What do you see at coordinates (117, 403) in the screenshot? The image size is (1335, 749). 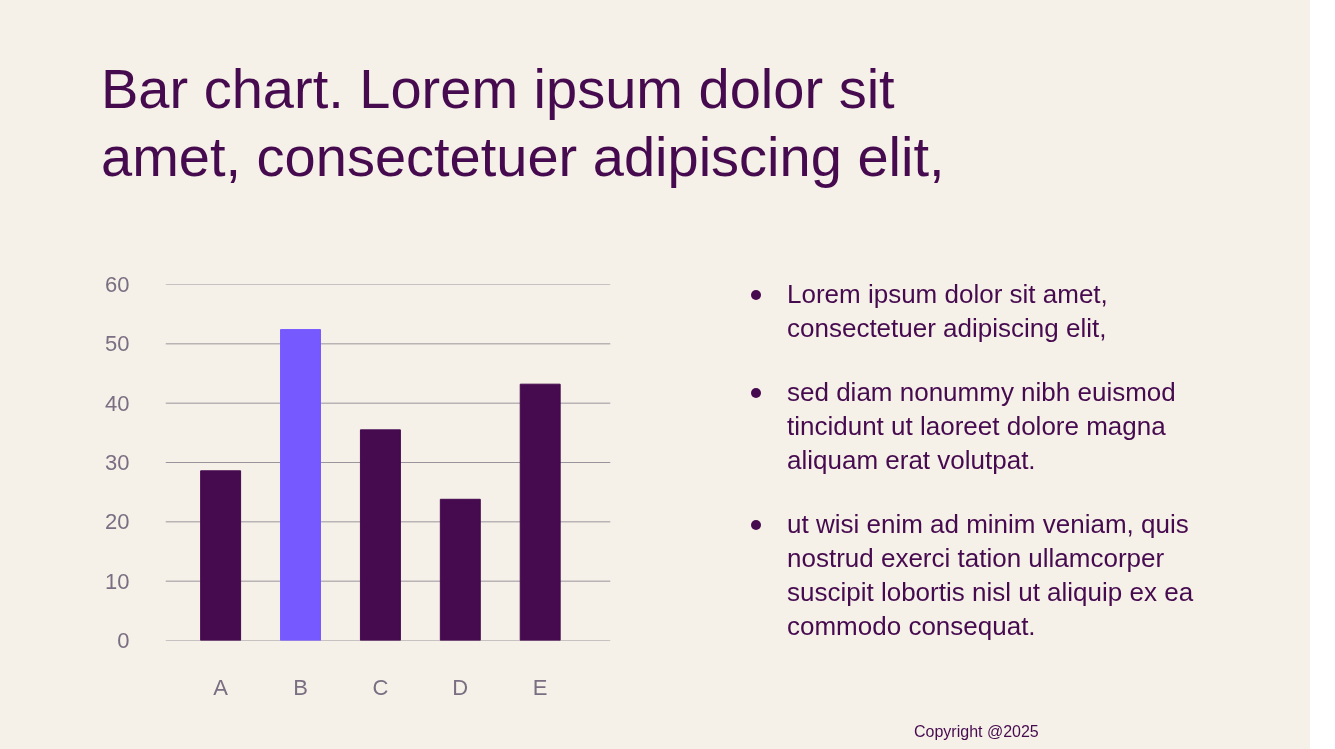 I see `y-tick-label: 40` at bounding box center [117, 403].